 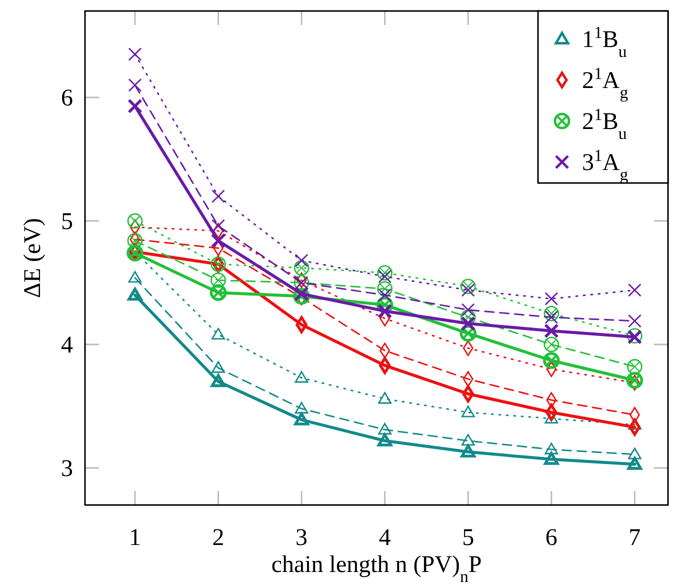 I want to click on legend-label: 2$^{1}$B$_{u}$, so click(x=605, y=123).